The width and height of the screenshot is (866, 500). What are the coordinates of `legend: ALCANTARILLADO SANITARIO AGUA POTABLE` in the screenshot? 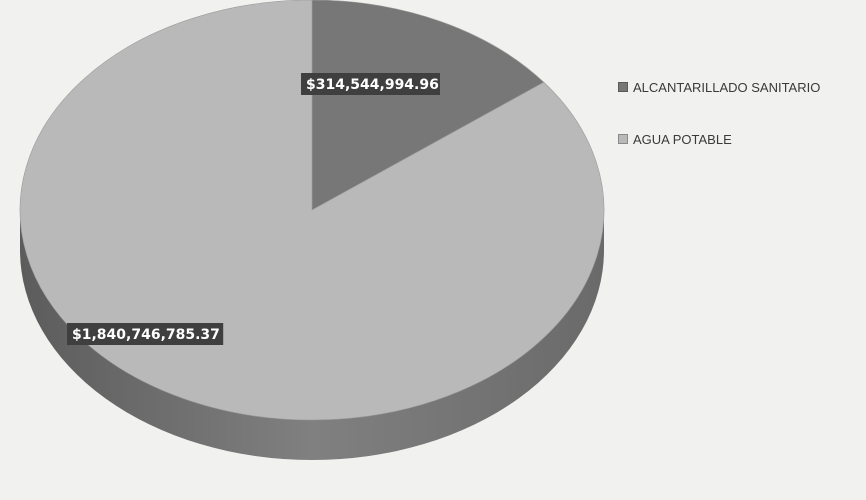 It's located at (719, 128).